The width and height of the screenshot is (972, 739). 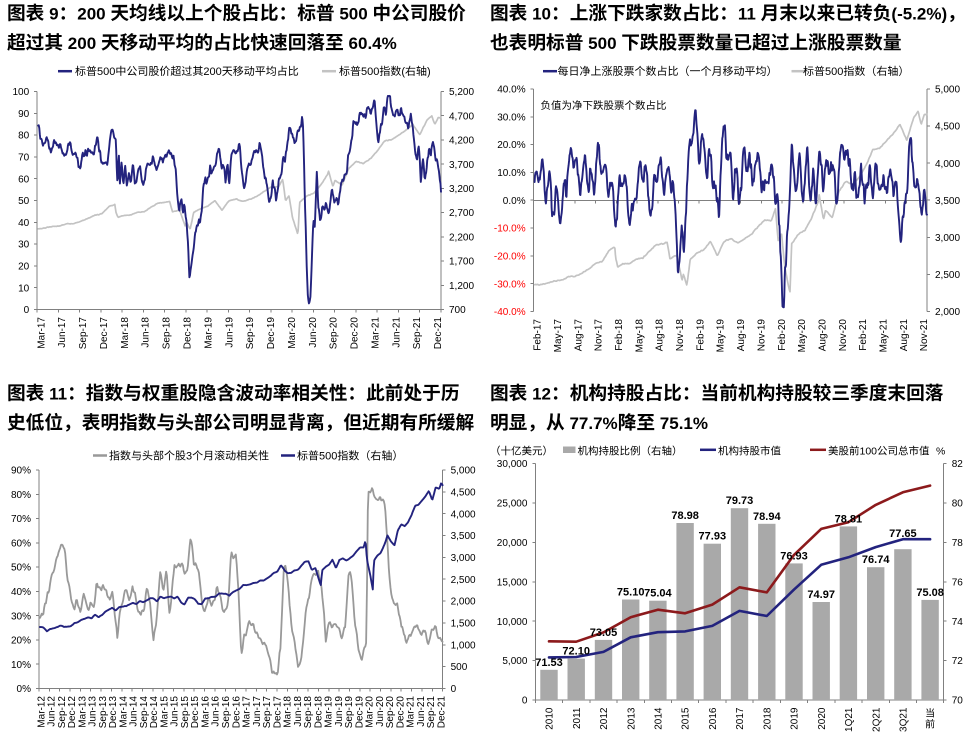 I want to click on svg-text: 80%, so click(x=21, y=495).